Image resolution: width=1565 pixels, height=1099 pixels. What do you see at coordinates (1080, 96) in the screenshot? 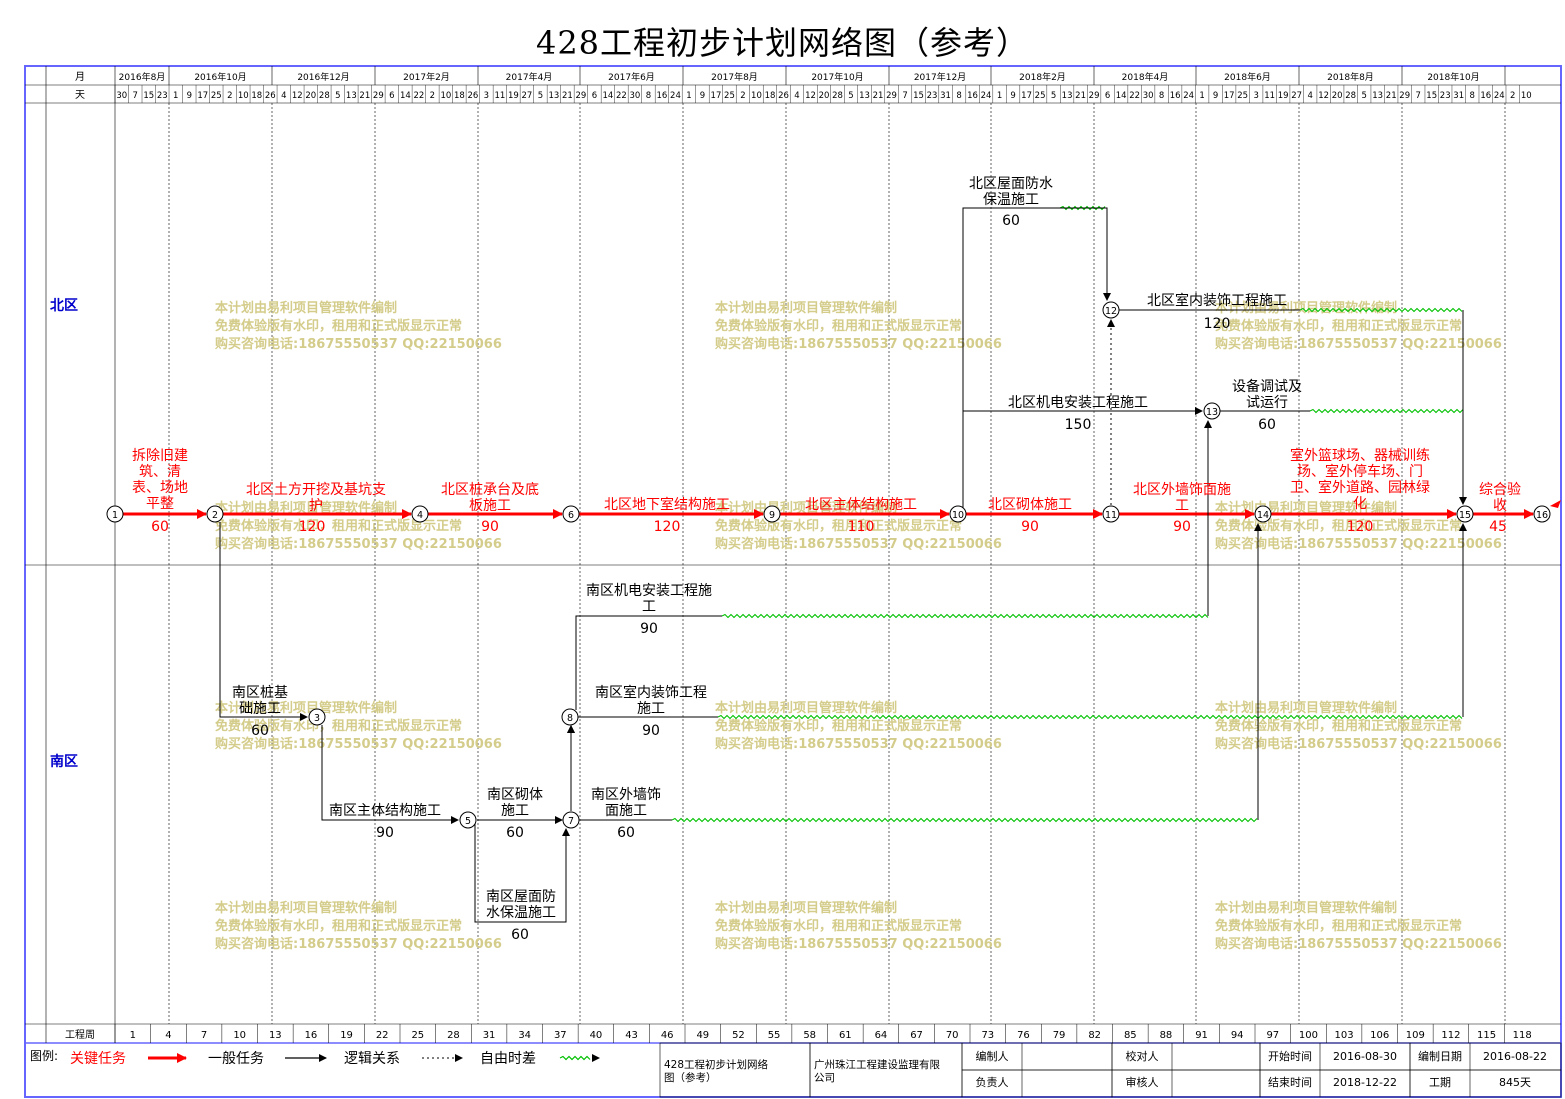
I see `day-label: 21` at bounding box center [1080, 96].